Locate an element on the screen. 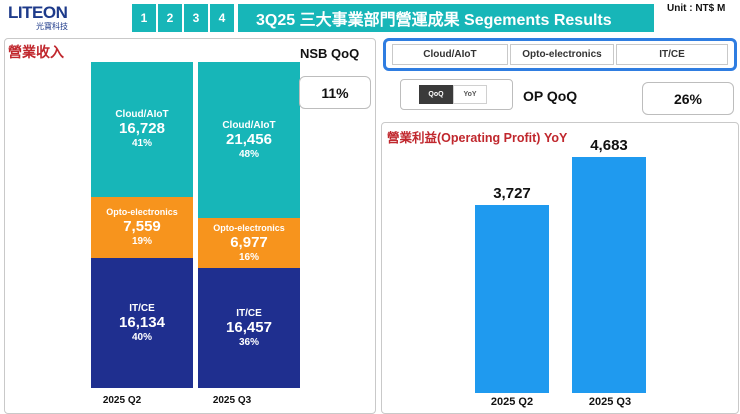 The image size is (740, 414). revenue-bar-opto-q3: Opto-electronics 6,977 16% is located at coordinates (249, 243).